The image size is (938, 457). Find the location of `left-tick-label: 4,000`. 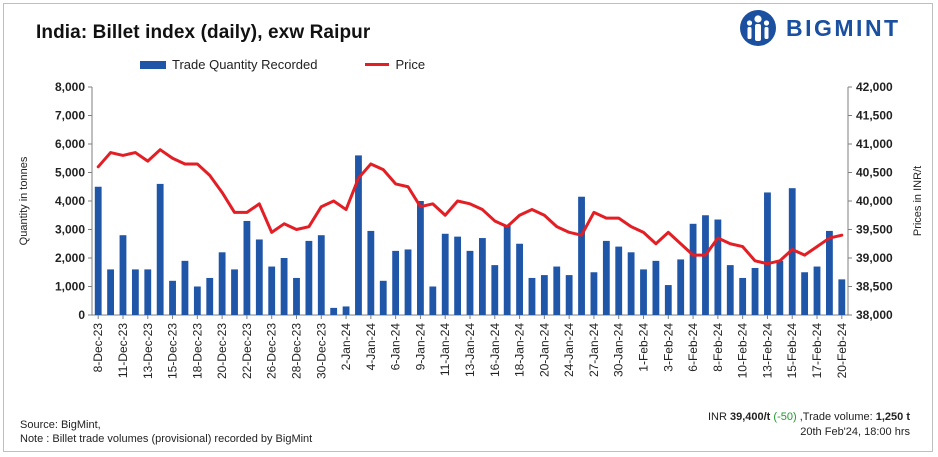

left-tick-label: 4,000 is located at coordinates (70, 201).